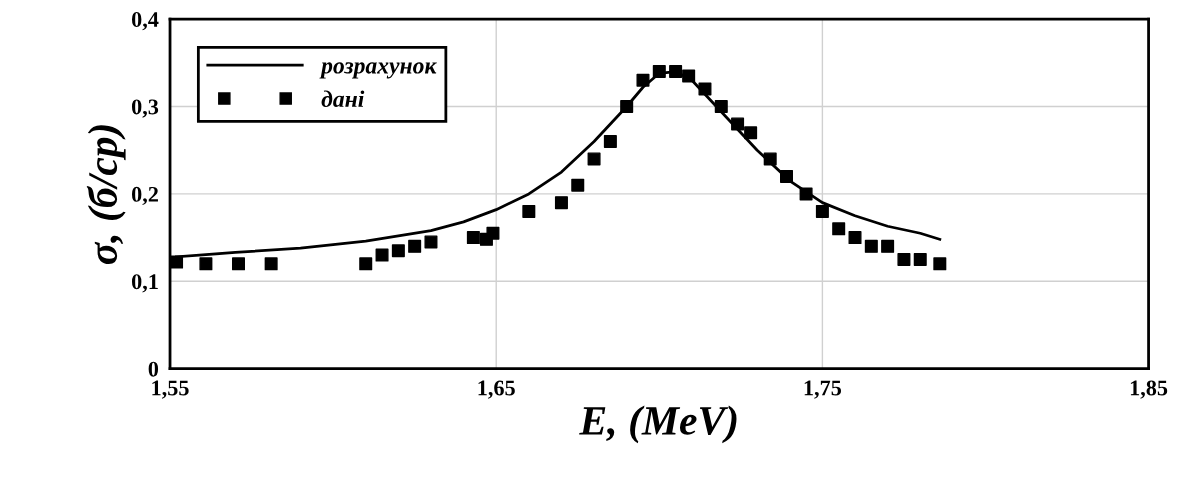  What do you see at coordinates (144, 196) in the screenshot?
I see `y-tick-label: 0,2` at bounding box center [144, 196].